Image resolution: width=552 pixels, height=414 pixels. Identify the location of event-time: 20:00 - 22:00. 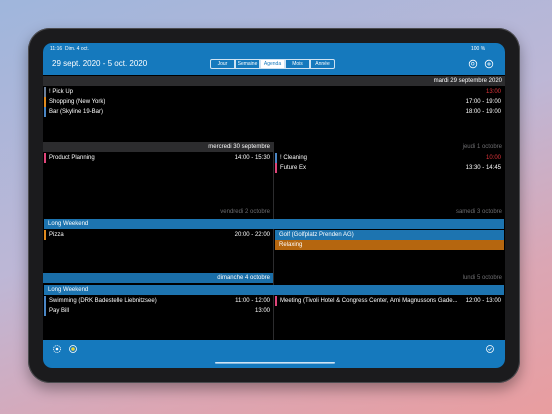
(252, 235).